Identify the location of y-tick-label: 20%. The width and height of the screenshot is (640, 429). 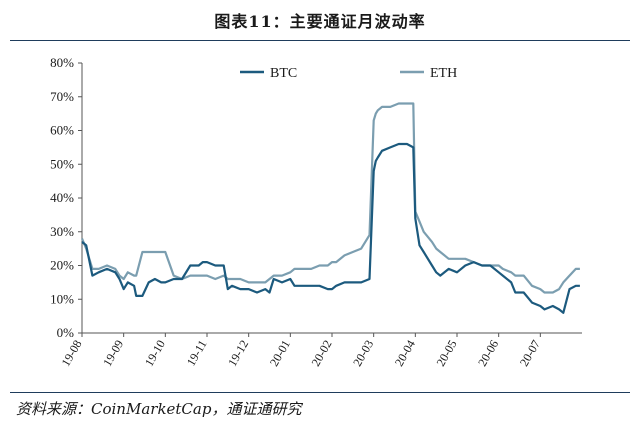
(62, 265).